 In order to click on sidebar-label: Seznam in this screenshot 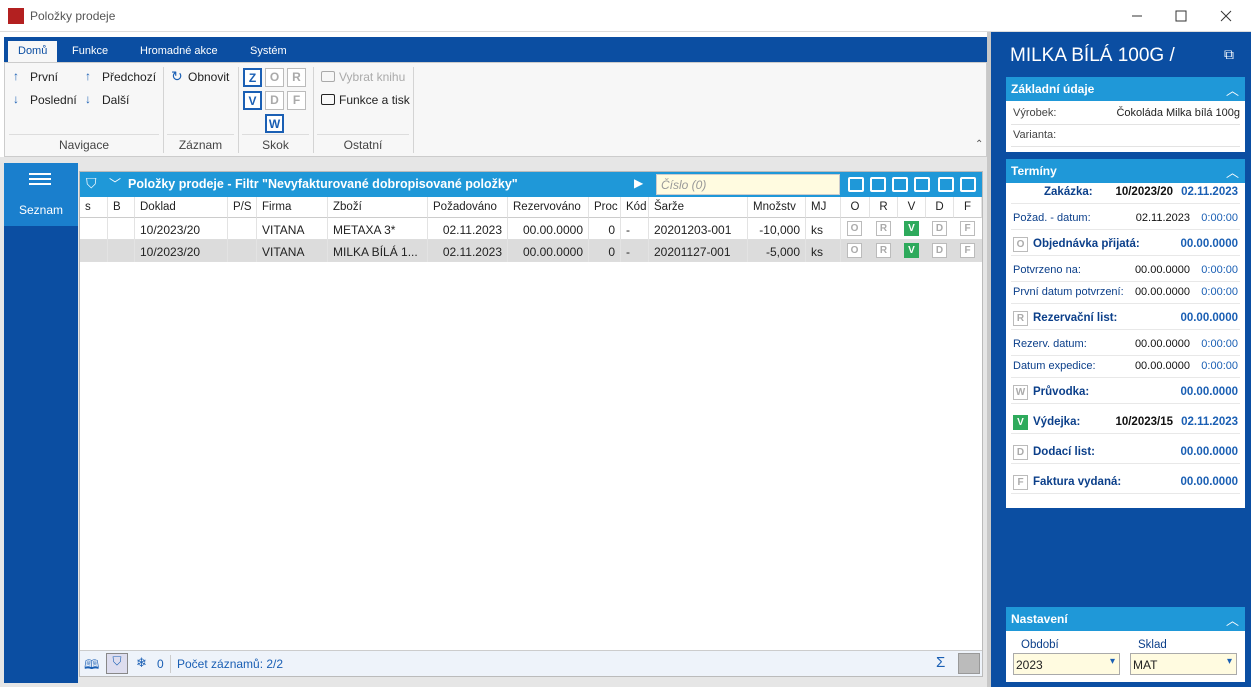, I will do `click(41, 210)`.